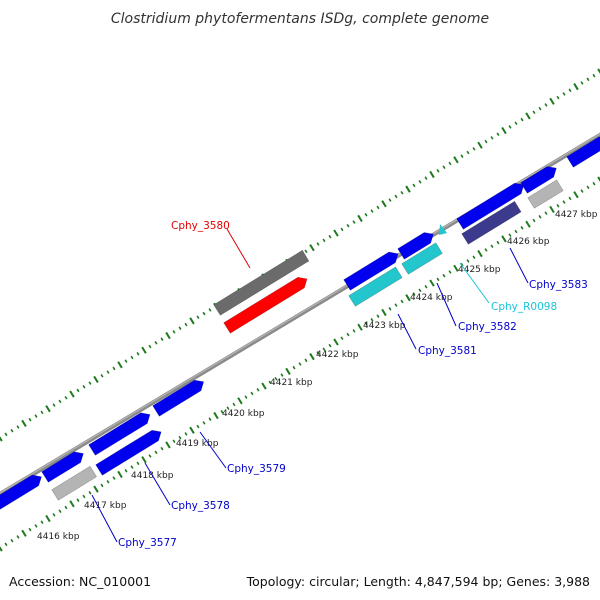 The image size is (600, 600). I want to click on trna-marker, so click(443, 229).